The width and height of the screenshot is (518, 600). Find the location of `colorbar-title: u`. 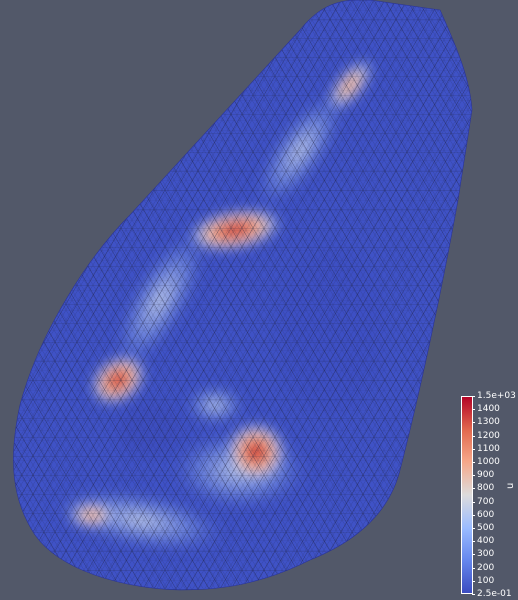

colorbar-title: u is located at coordinates (510, 485).